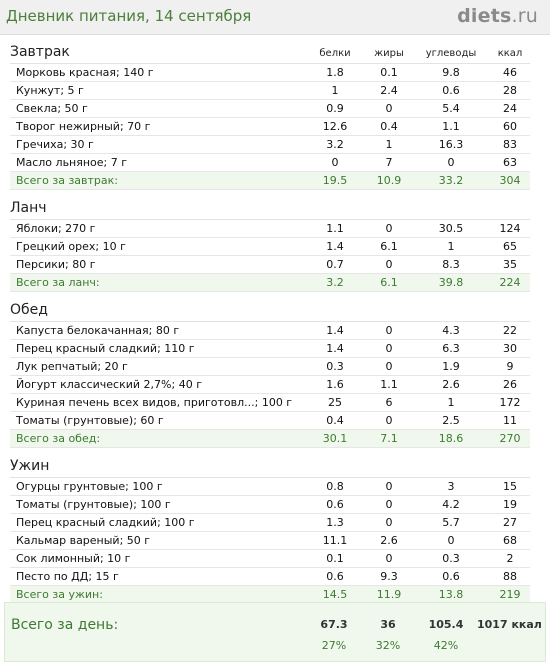  Describe the element at coordinates (510, 438) in the screenshot. I see `total-kcal: 270` at that location.